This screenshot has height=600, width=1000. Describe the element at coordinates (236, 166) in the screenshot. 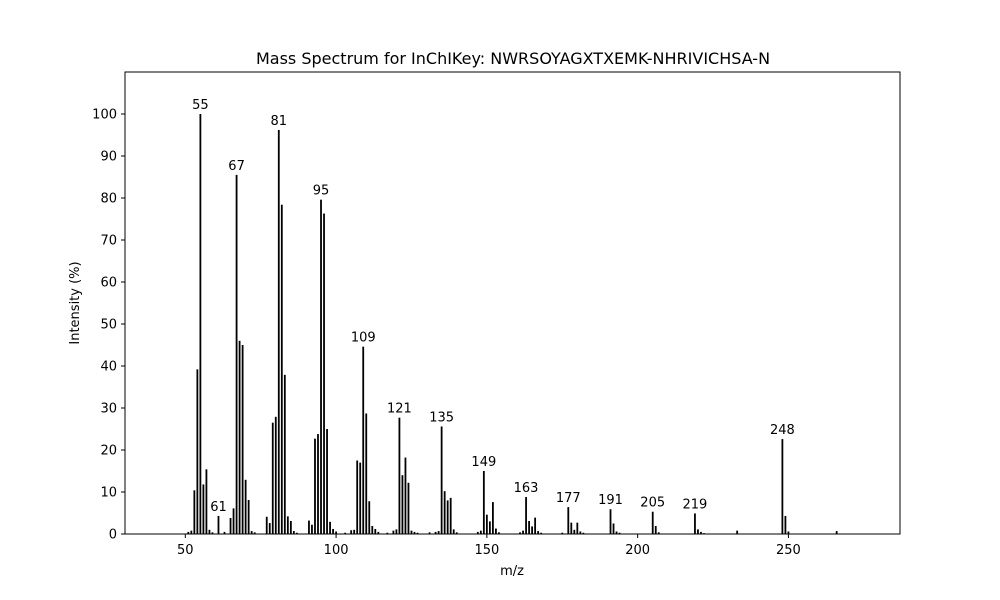

I see `peak-label-67: 67` at that location.